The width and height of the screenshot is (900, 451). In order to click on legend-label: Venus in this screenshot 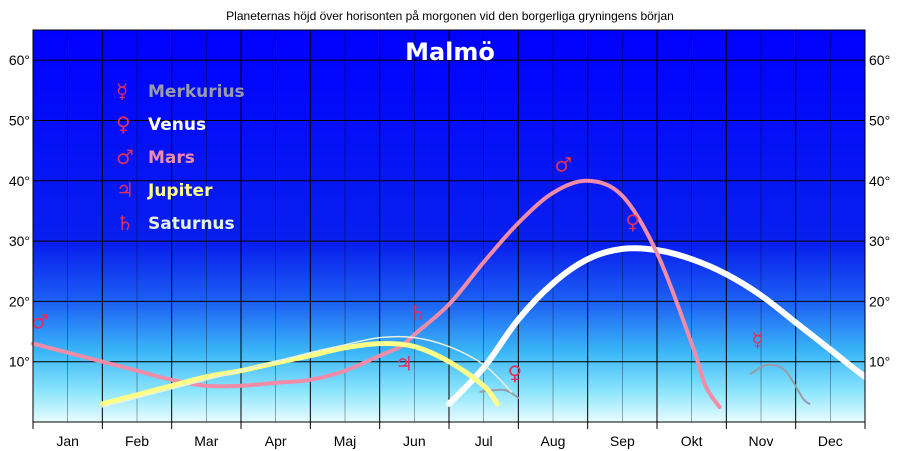, I will do `click(177, 125)`.